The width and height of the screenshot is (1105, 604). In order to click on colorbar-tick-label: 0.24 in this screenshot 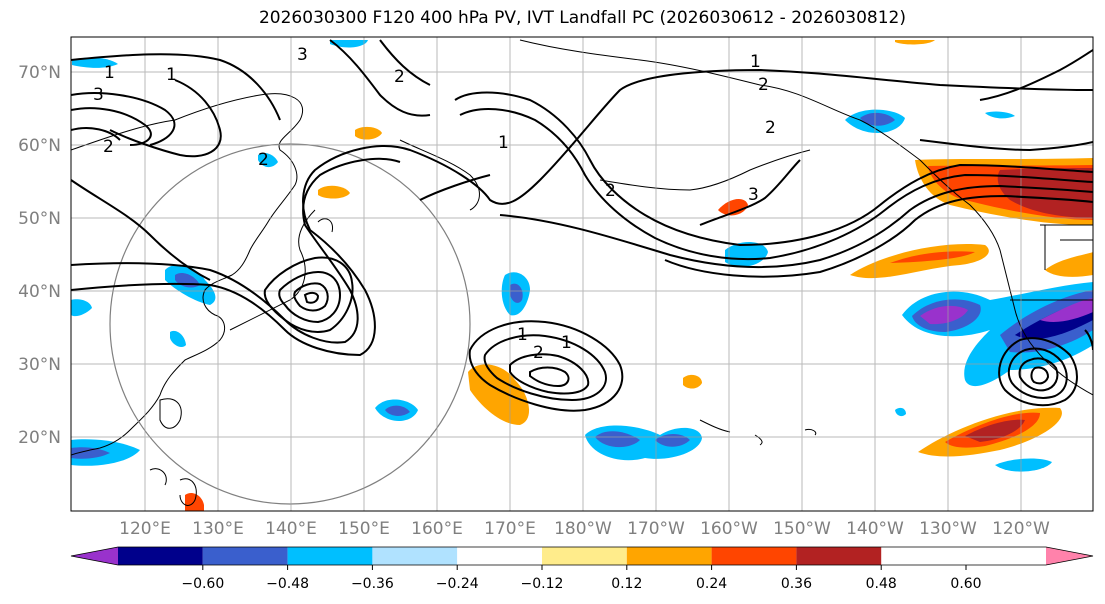, I will do `click(711, 584)`.